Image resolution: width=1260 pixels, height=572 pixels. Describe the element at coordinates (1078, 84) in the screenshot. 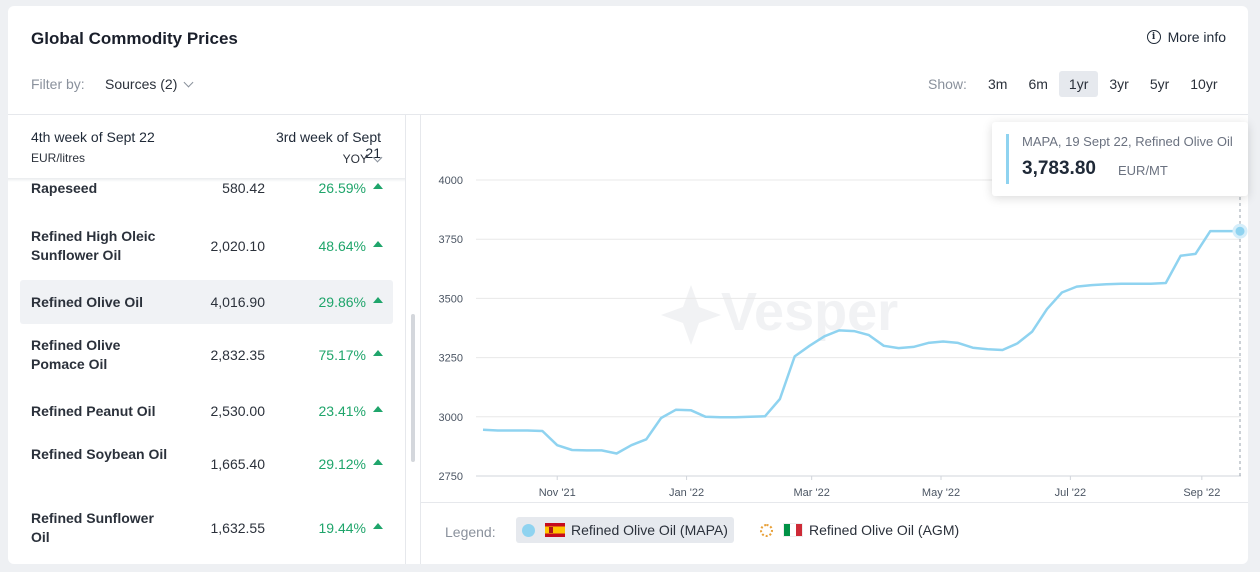

I see `range-button-1yr: 1yr` at that location.